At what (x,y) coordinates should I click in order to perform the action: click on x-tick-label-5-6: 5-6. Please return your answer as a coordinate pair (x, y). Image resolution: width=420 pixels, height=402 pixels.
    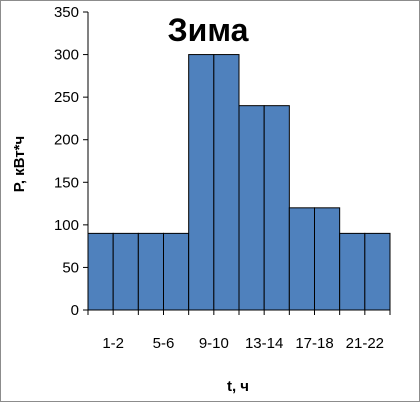
    Looking at the image, I should click on (164, 343).